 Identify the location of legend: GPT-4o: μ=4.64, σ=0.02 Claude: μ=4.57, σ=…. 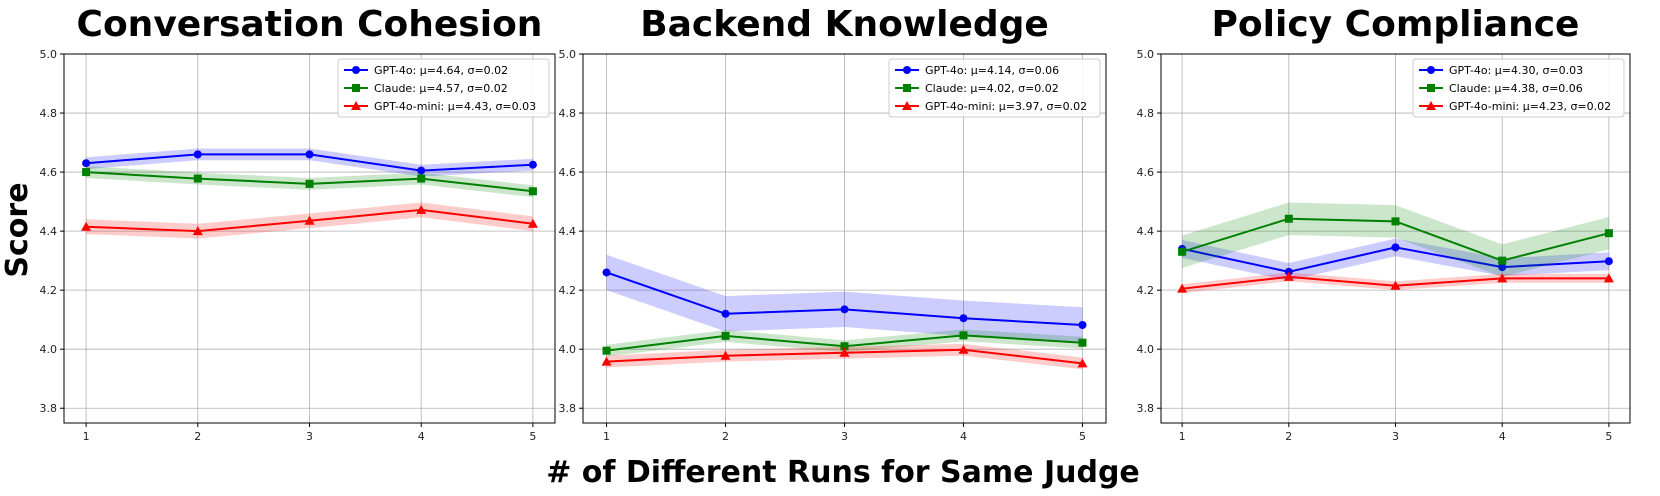
(443, 88).